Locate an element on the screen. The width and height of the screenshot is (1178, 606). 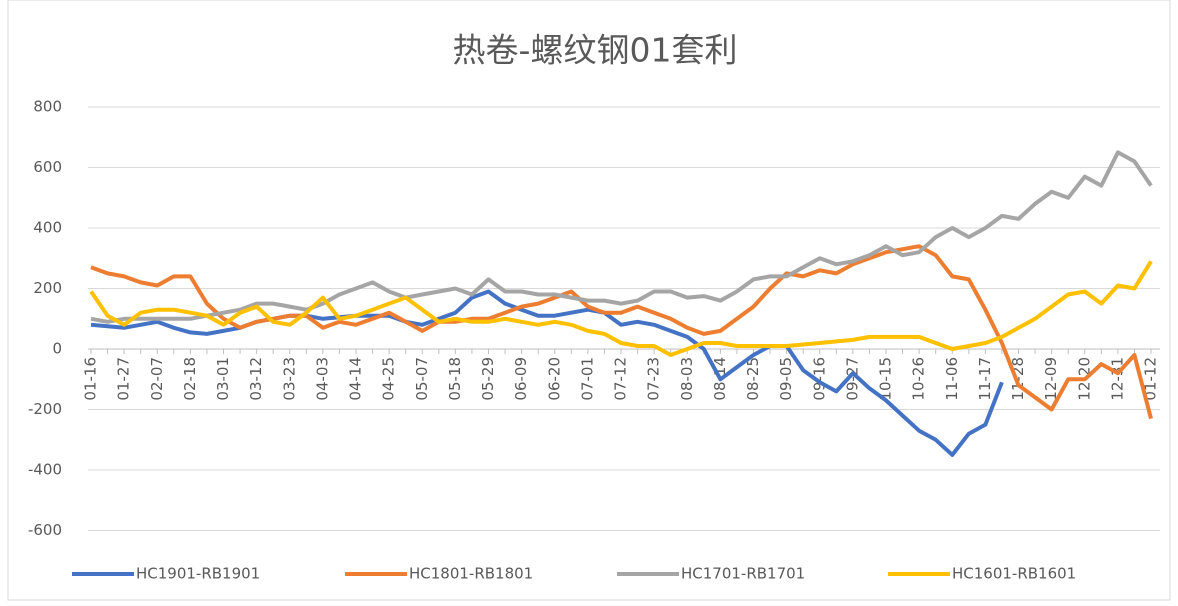
x-tick-label: 03-23 is located at coordinates (289, 379).